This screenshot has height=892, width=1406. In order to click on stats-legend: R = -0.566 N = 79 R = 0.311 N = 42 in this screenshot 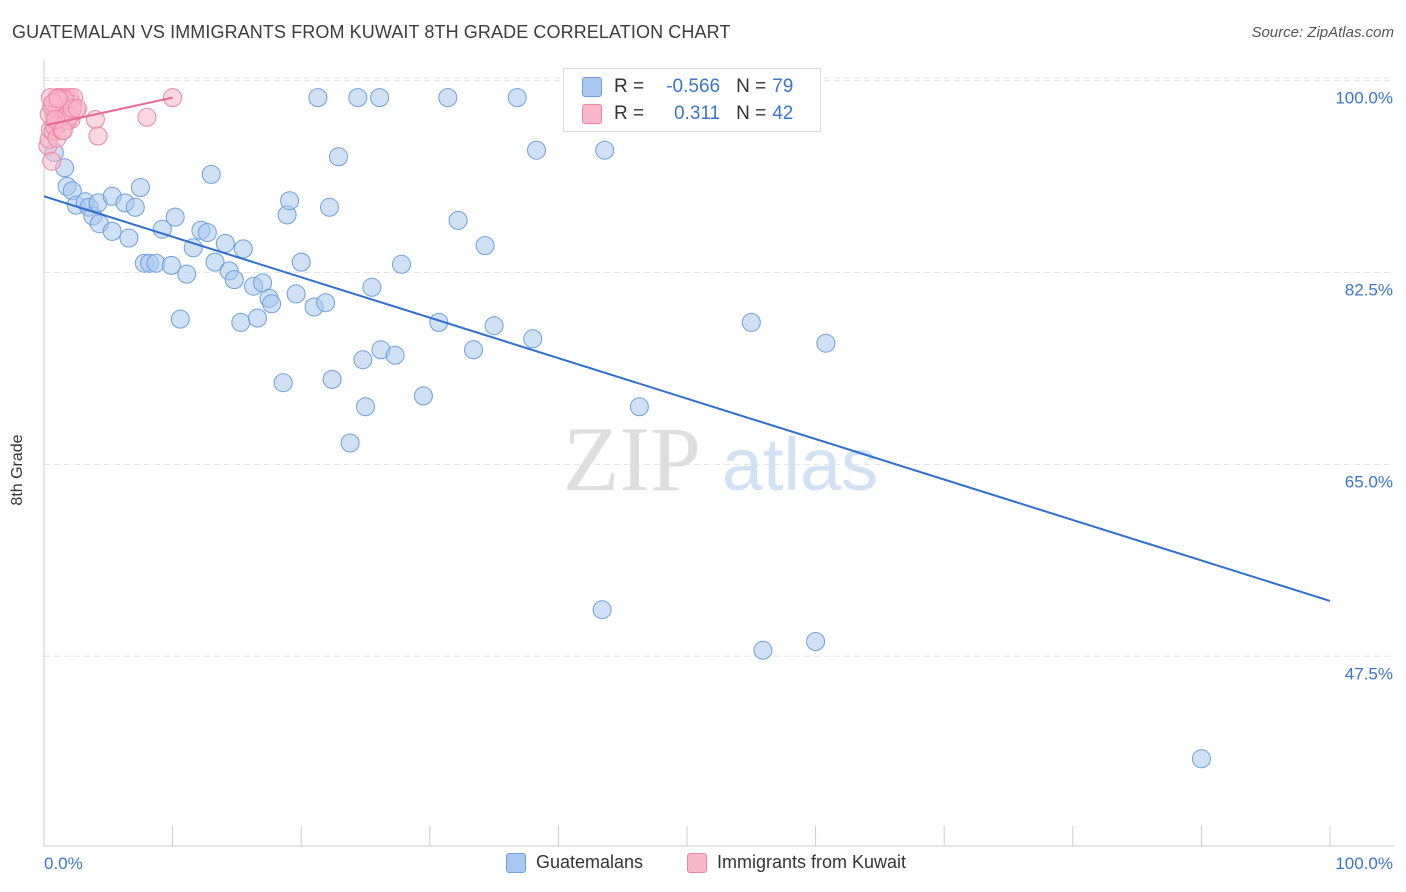, I will do `click(692, 100)`.